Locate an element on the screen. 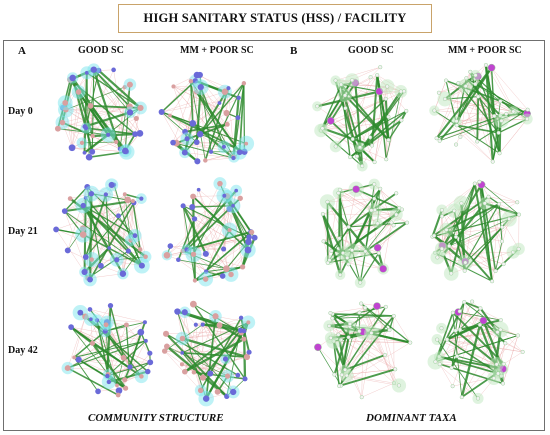  panel-a-caption: COMMUNITY STRUCTURE is located at coordinates (156, 418).